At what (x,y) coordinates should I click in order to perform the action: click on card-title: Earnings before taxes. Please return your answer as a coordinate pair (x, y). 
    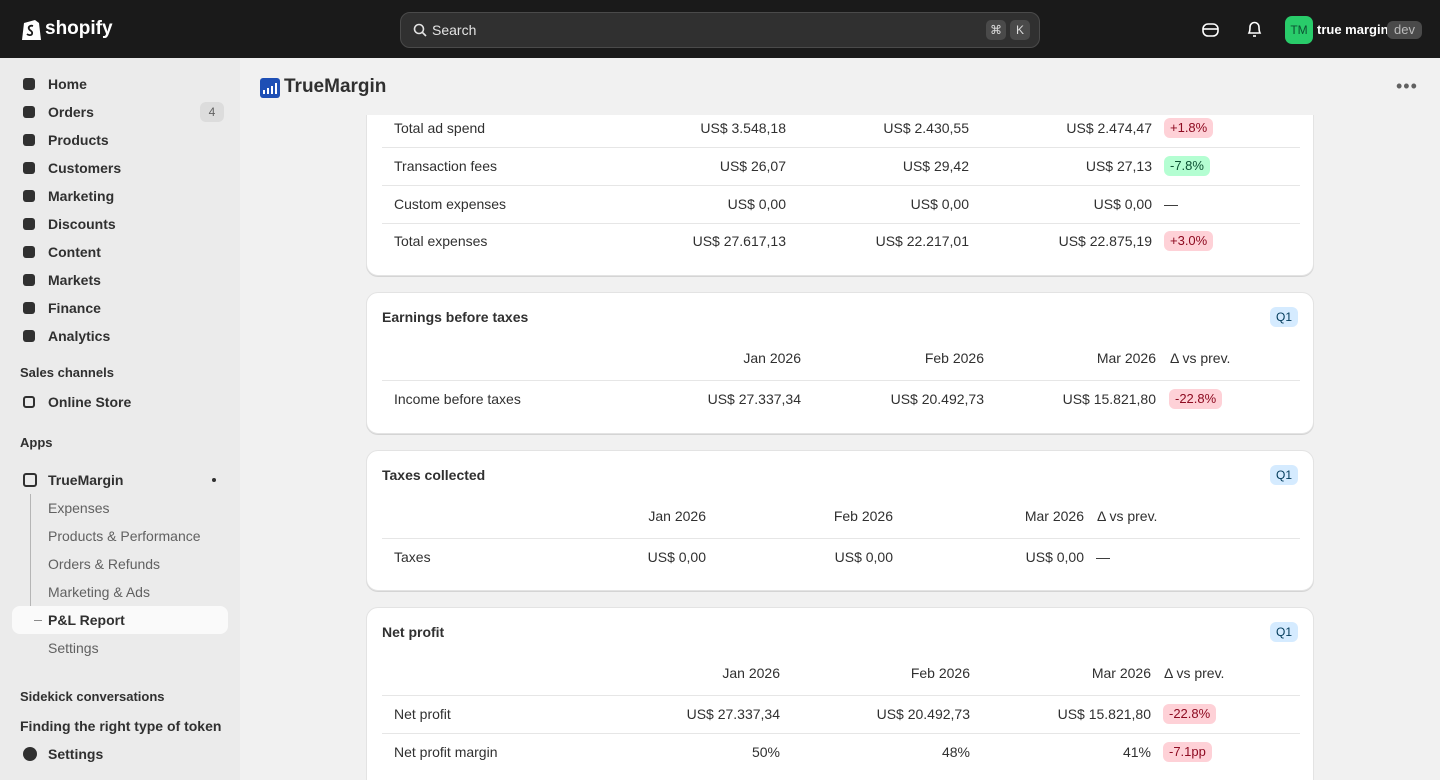
    Looking at the image, I should click on (455, 317).